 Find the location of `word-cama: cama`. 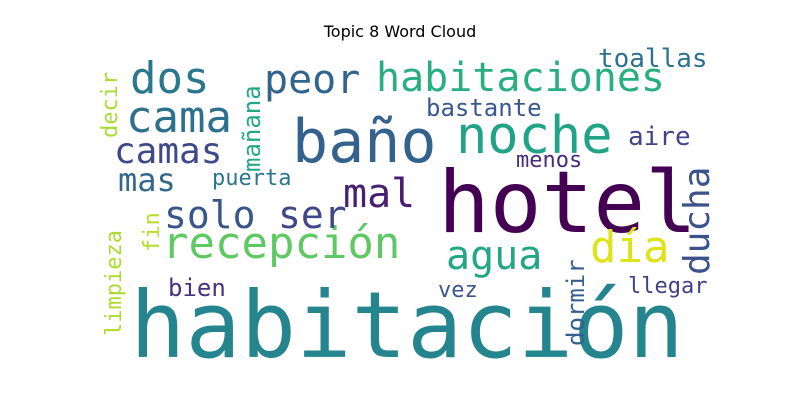

word-cama: cama is located at coordinates (179, 117).